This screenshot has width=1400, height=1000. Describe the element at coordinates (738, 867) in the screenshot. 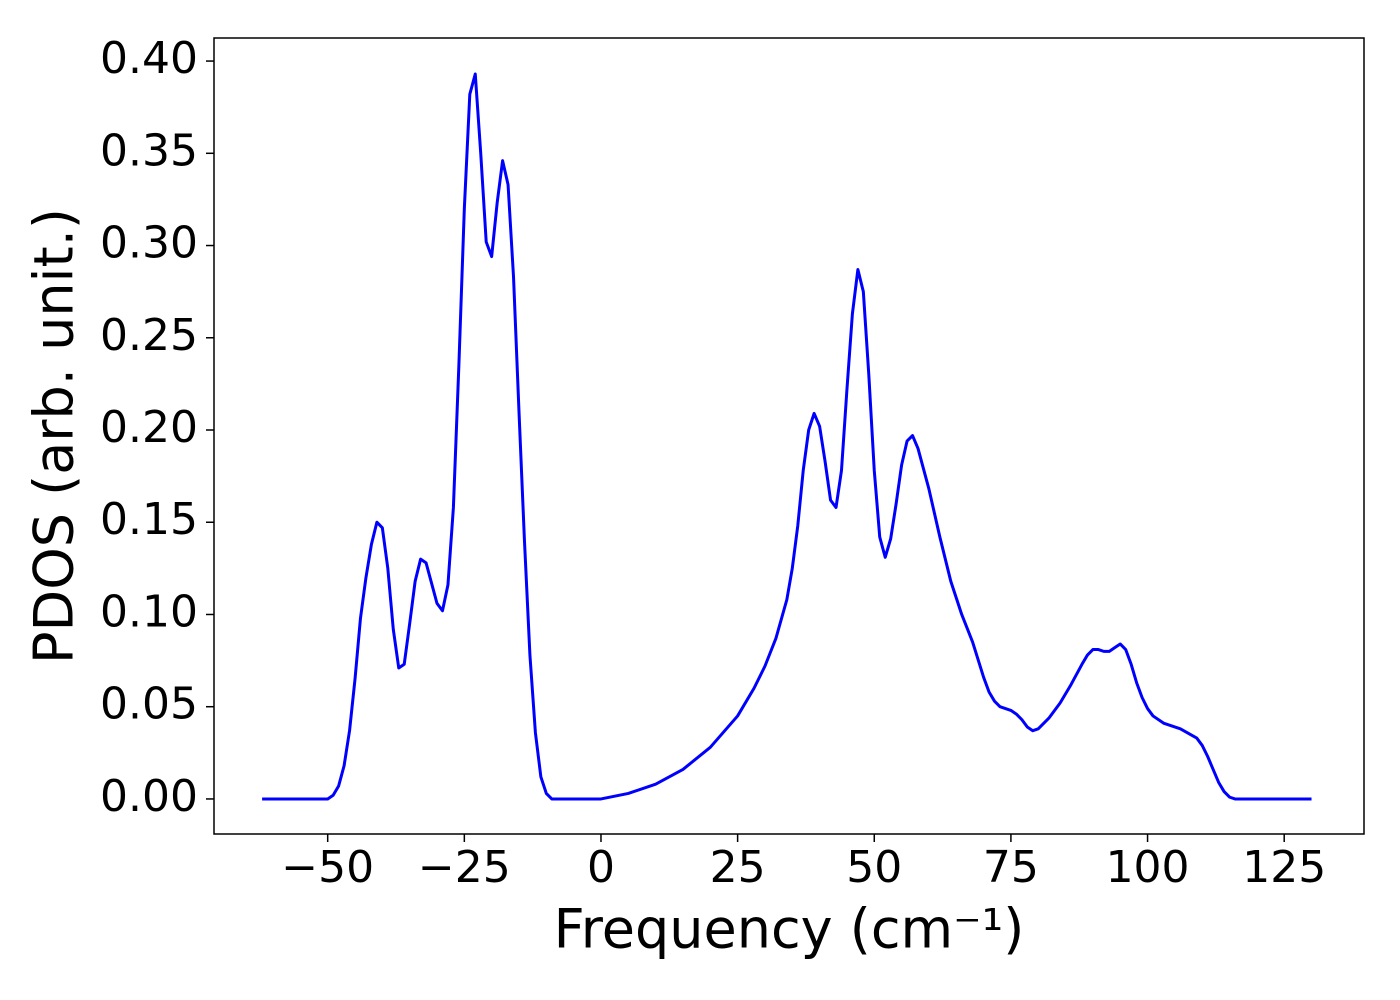

I see `x-tick-label: 25` at that location.